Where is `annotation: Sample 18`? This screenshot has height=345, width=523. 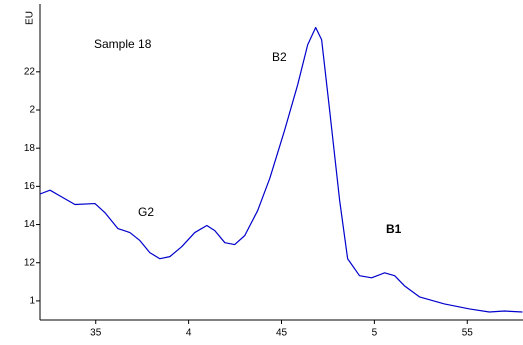
annotation: Sample 18 is located at coordinates (123, 44).